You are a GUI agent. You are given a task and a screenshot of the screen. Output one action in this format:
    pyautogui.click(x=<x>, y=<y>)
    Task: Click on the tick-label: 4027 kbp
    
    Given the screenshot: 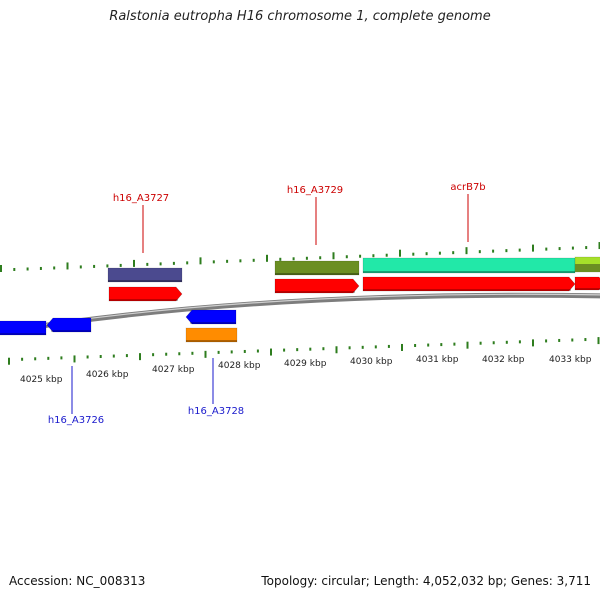 What is the action you would take?
    pyautogui.click(x=173, y=370)
    